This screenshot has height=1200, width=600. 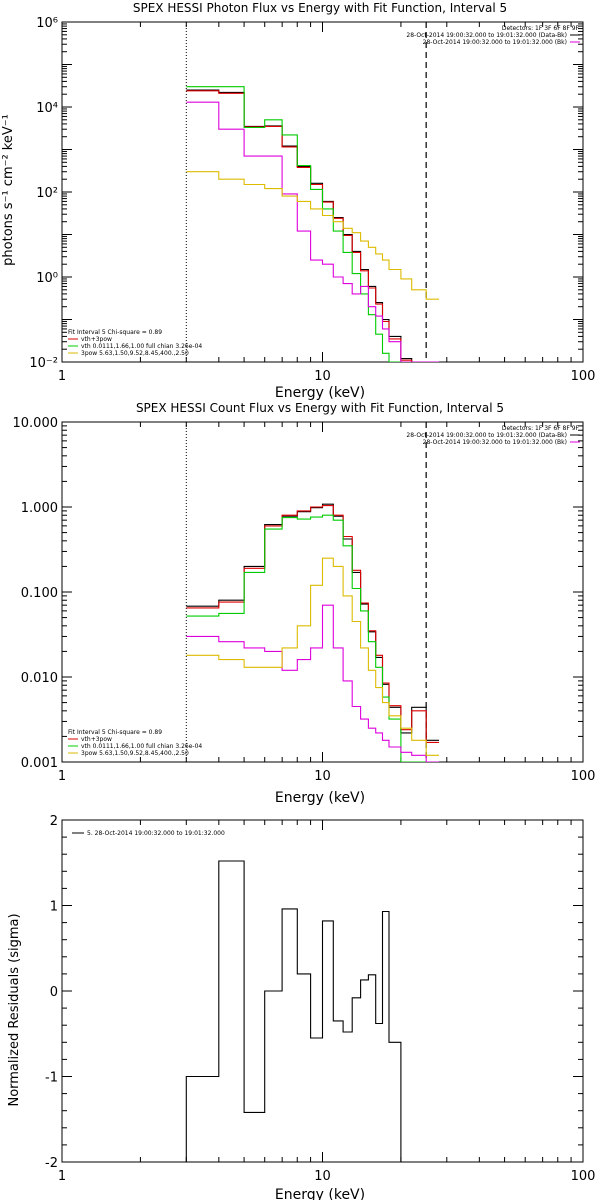 What do you see at coordinates (51, 1078) in the screenshot?
I see `y-tick-label: -1` at bounding box center [51, 1078].